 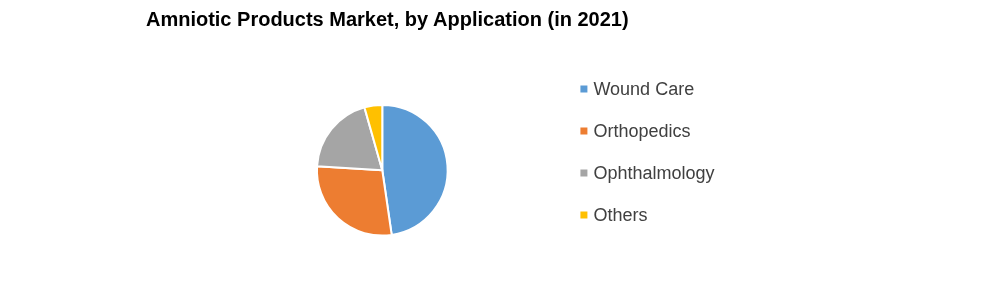 I want to click on legend-label: Wound Care, so click(x=644, y=89).